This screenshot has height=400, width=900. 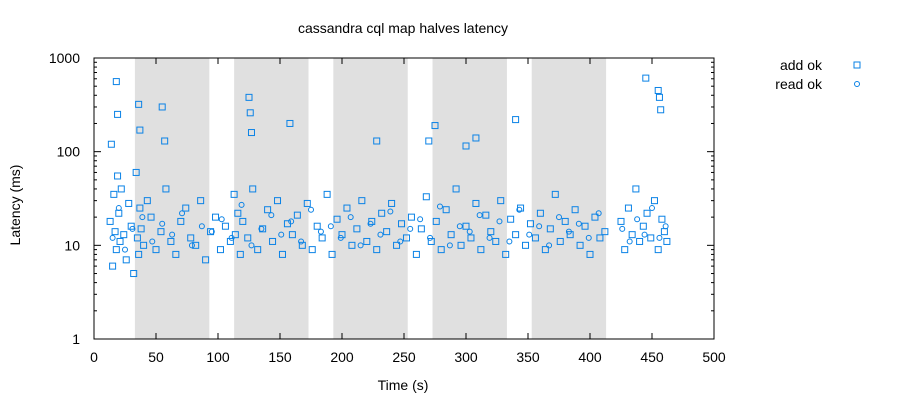 What do you see at coordinates (714, 357) in the screenshot?
I see `x-tick-label: 500` at bounding box center [714, 357].